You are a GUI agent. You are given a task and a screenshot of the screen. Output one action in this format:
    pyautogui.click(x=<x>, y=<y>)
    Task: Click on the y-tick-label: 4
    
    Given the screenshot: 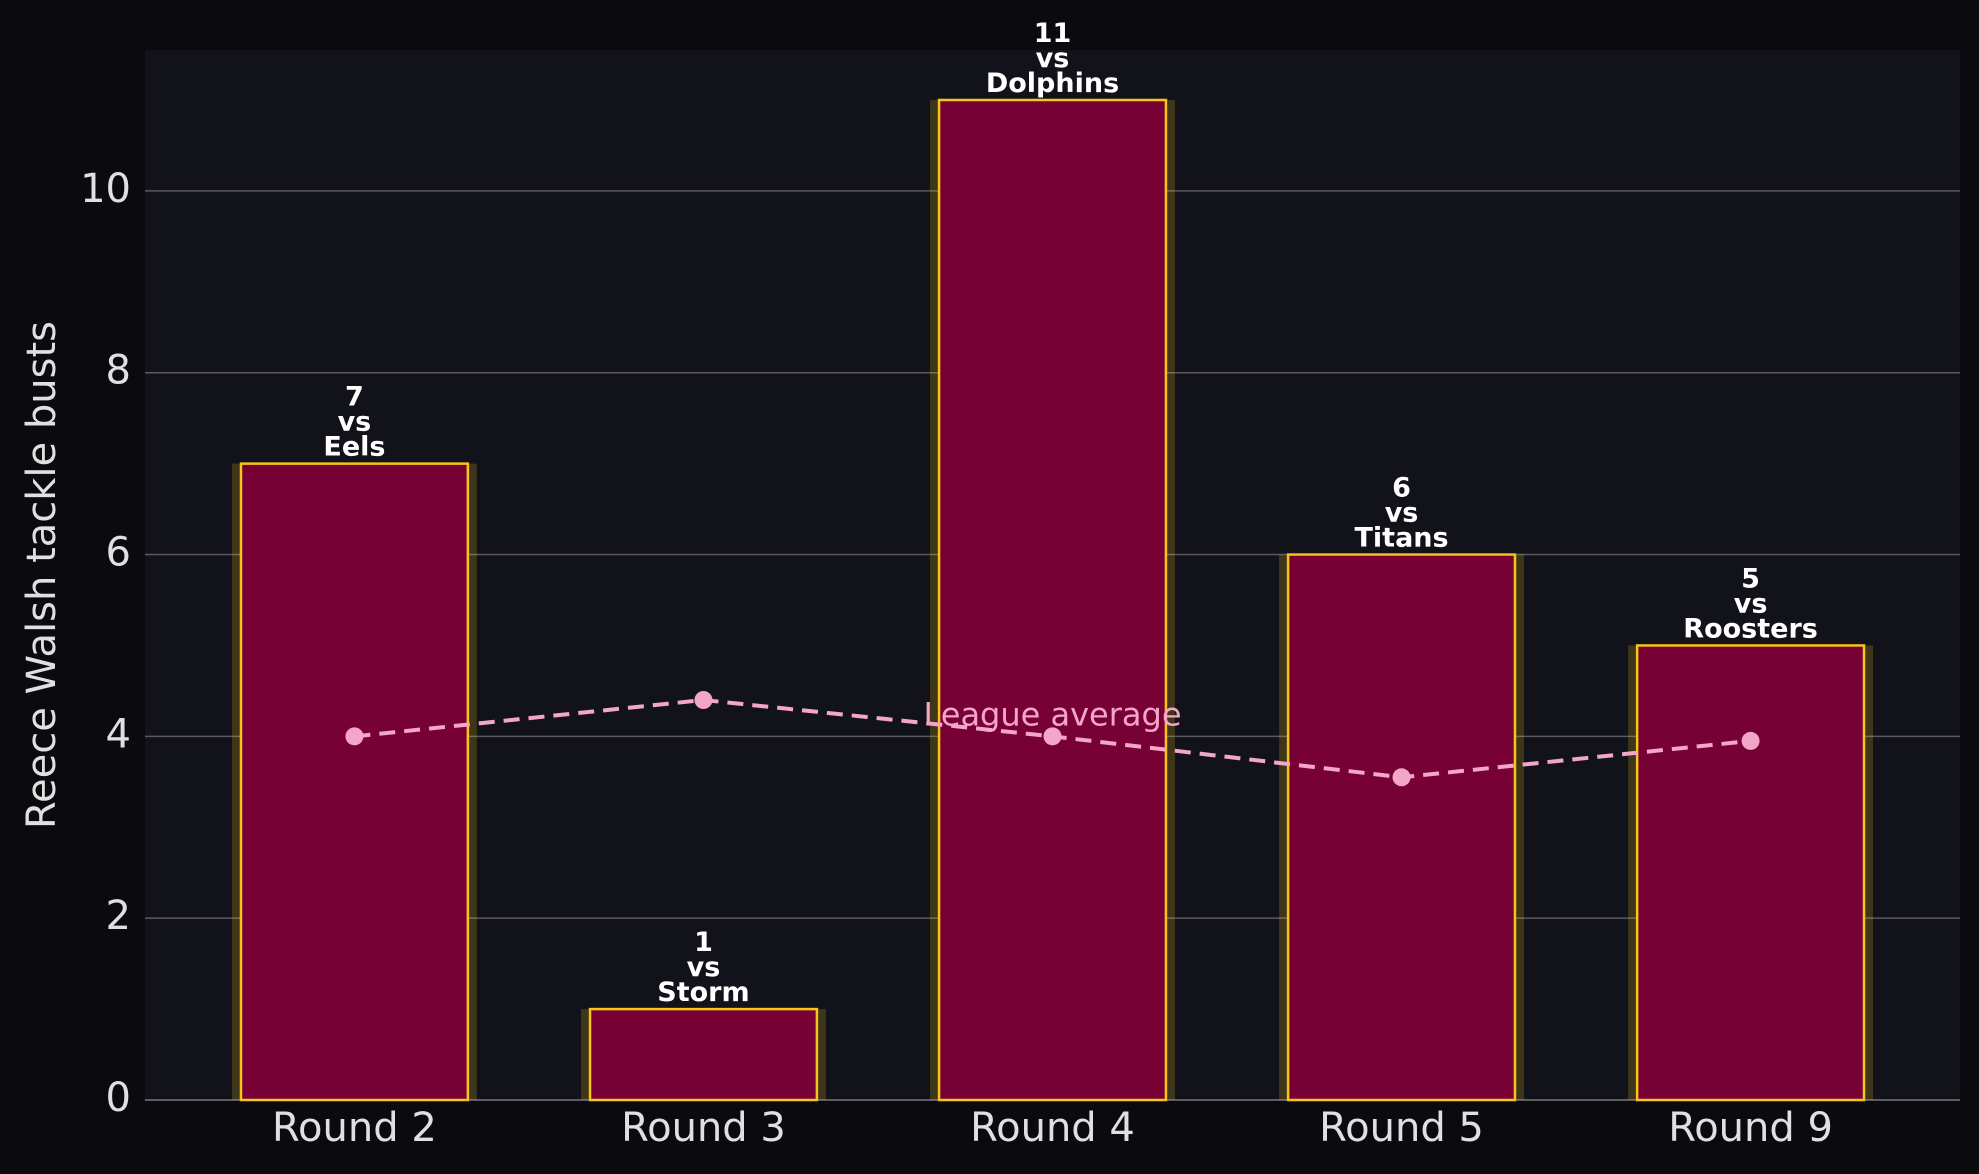 What is the action you would take?
    pyautogui.click(x=118, y=734)
    